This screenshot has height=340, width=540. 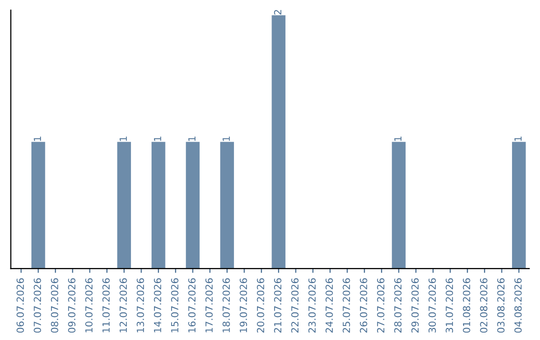 What do you see at coordinates (278, 305) in the screenshot?
I see `x-tick-label: 21.07.2026` at bounding box center [278, 305].